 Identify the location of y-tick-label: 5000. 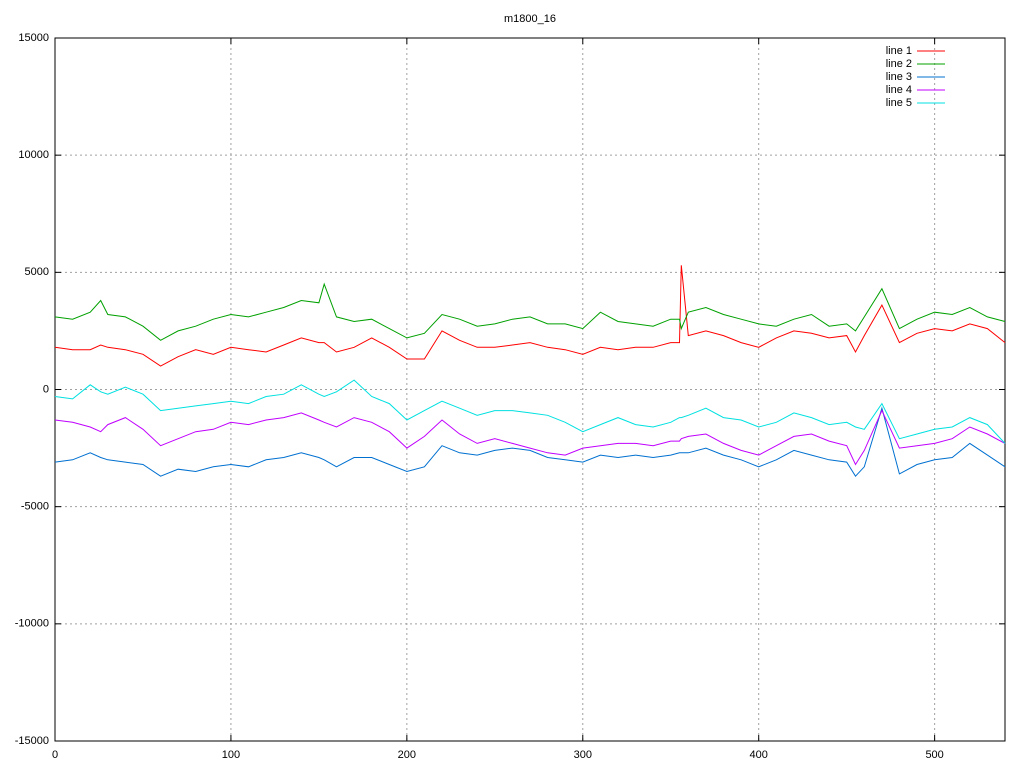
(37, 272).